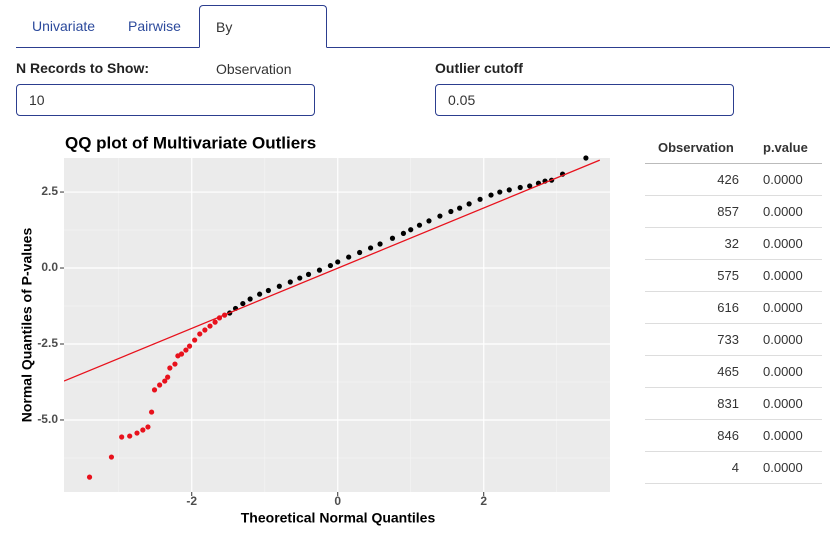  What do you see at coordinates (728, 371) in the screenshot?
I see `table-cell: 465` at bounding box center [728, 371].